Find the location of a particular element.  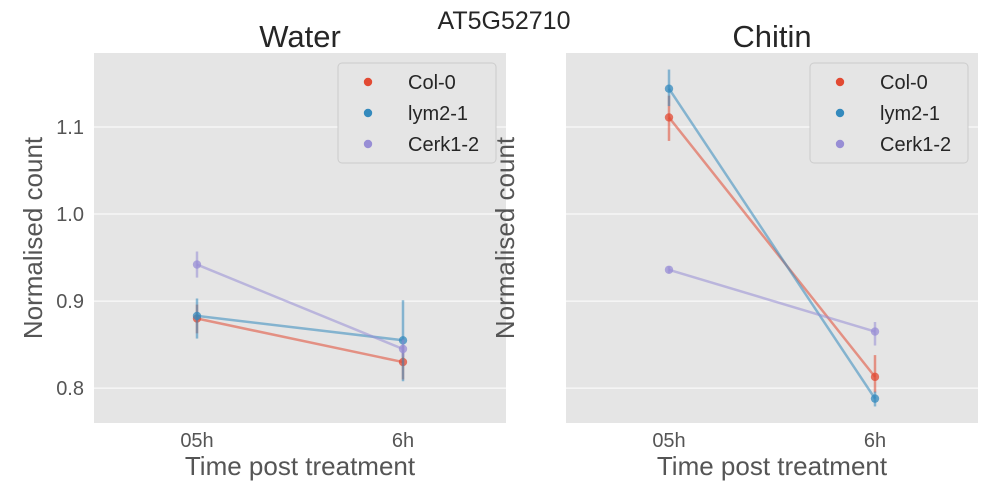

chart-title: Chitin is located at coordinates (771, 36).